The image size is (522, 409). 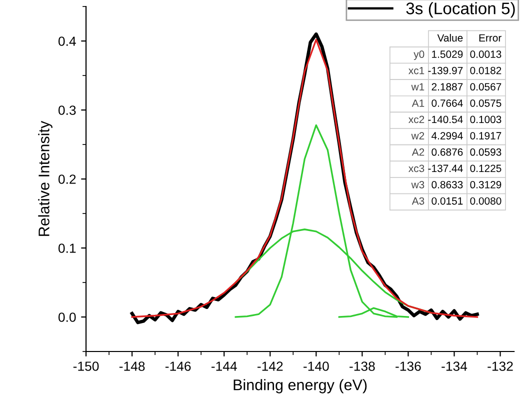 What do you see at coordinates (132, 366) in the screenshot?
I see `x-tick-label: -148` at bounding box center [132, 366].